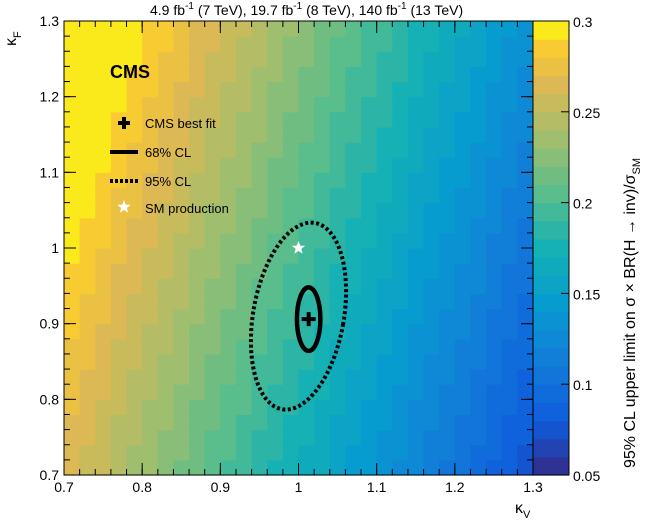 Image resolution: width=646 pixels, height=523 pixels. Describe the element at coordinates (50, 475) in the screenshot. I see `y-tick-label: 0.7` at that location.